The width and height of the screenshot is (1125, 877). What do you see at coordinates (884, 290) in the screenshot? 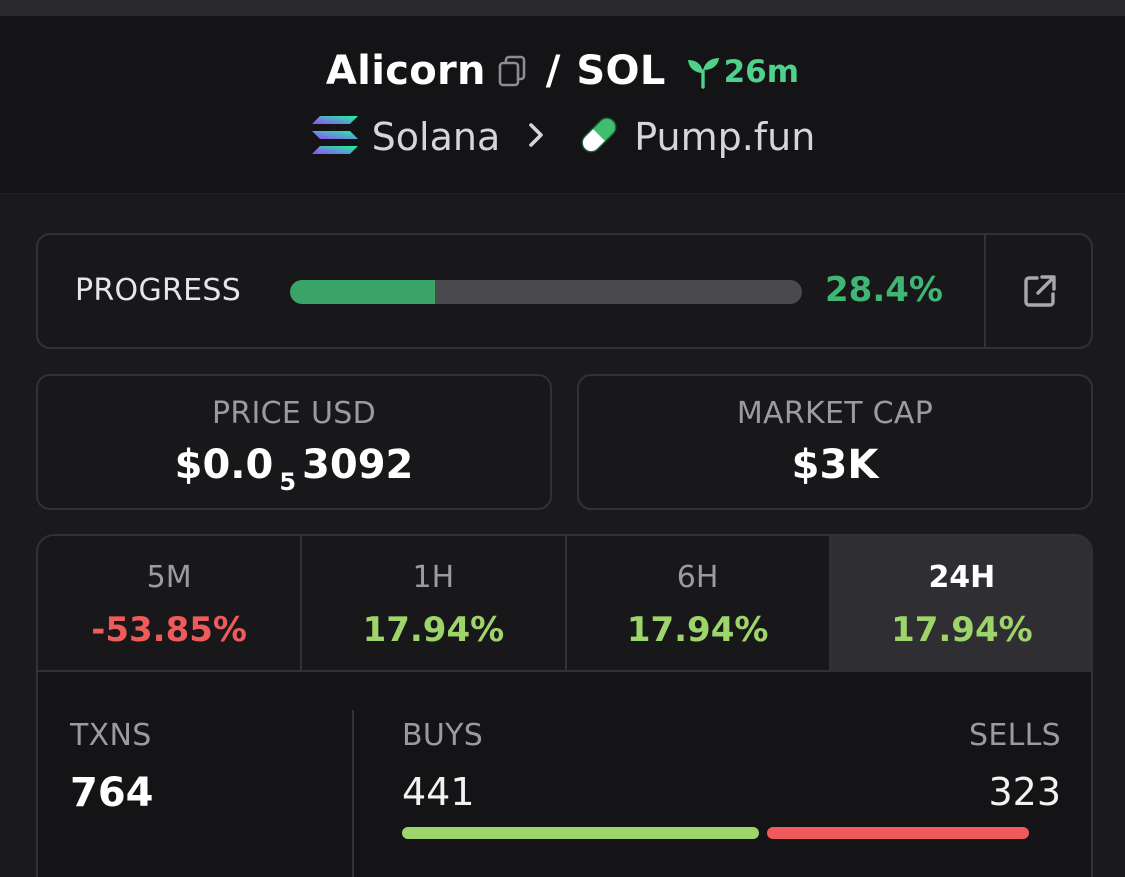
I see `progress-percent: 28.4%` at bounding box center [884, 290].